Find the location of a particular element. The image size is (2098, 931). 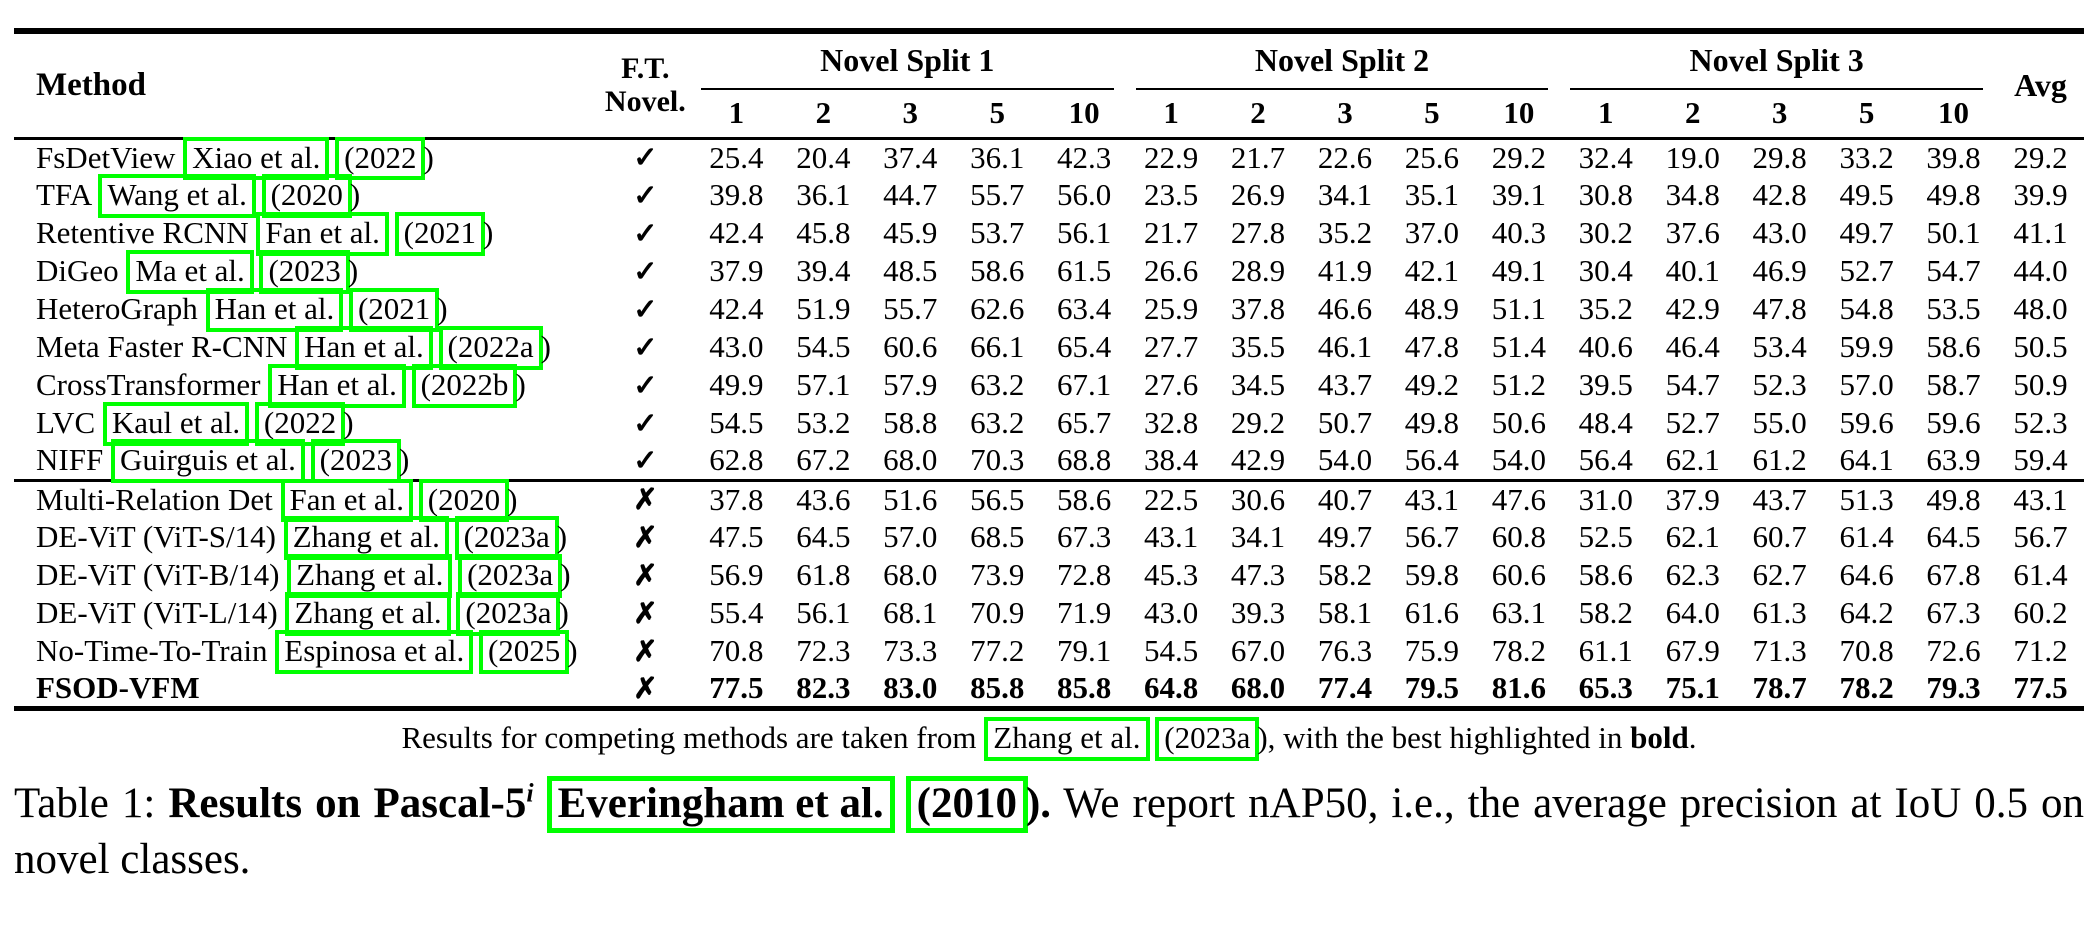

citation-author-link: Ma et al. is located at coordinates (190, 272).